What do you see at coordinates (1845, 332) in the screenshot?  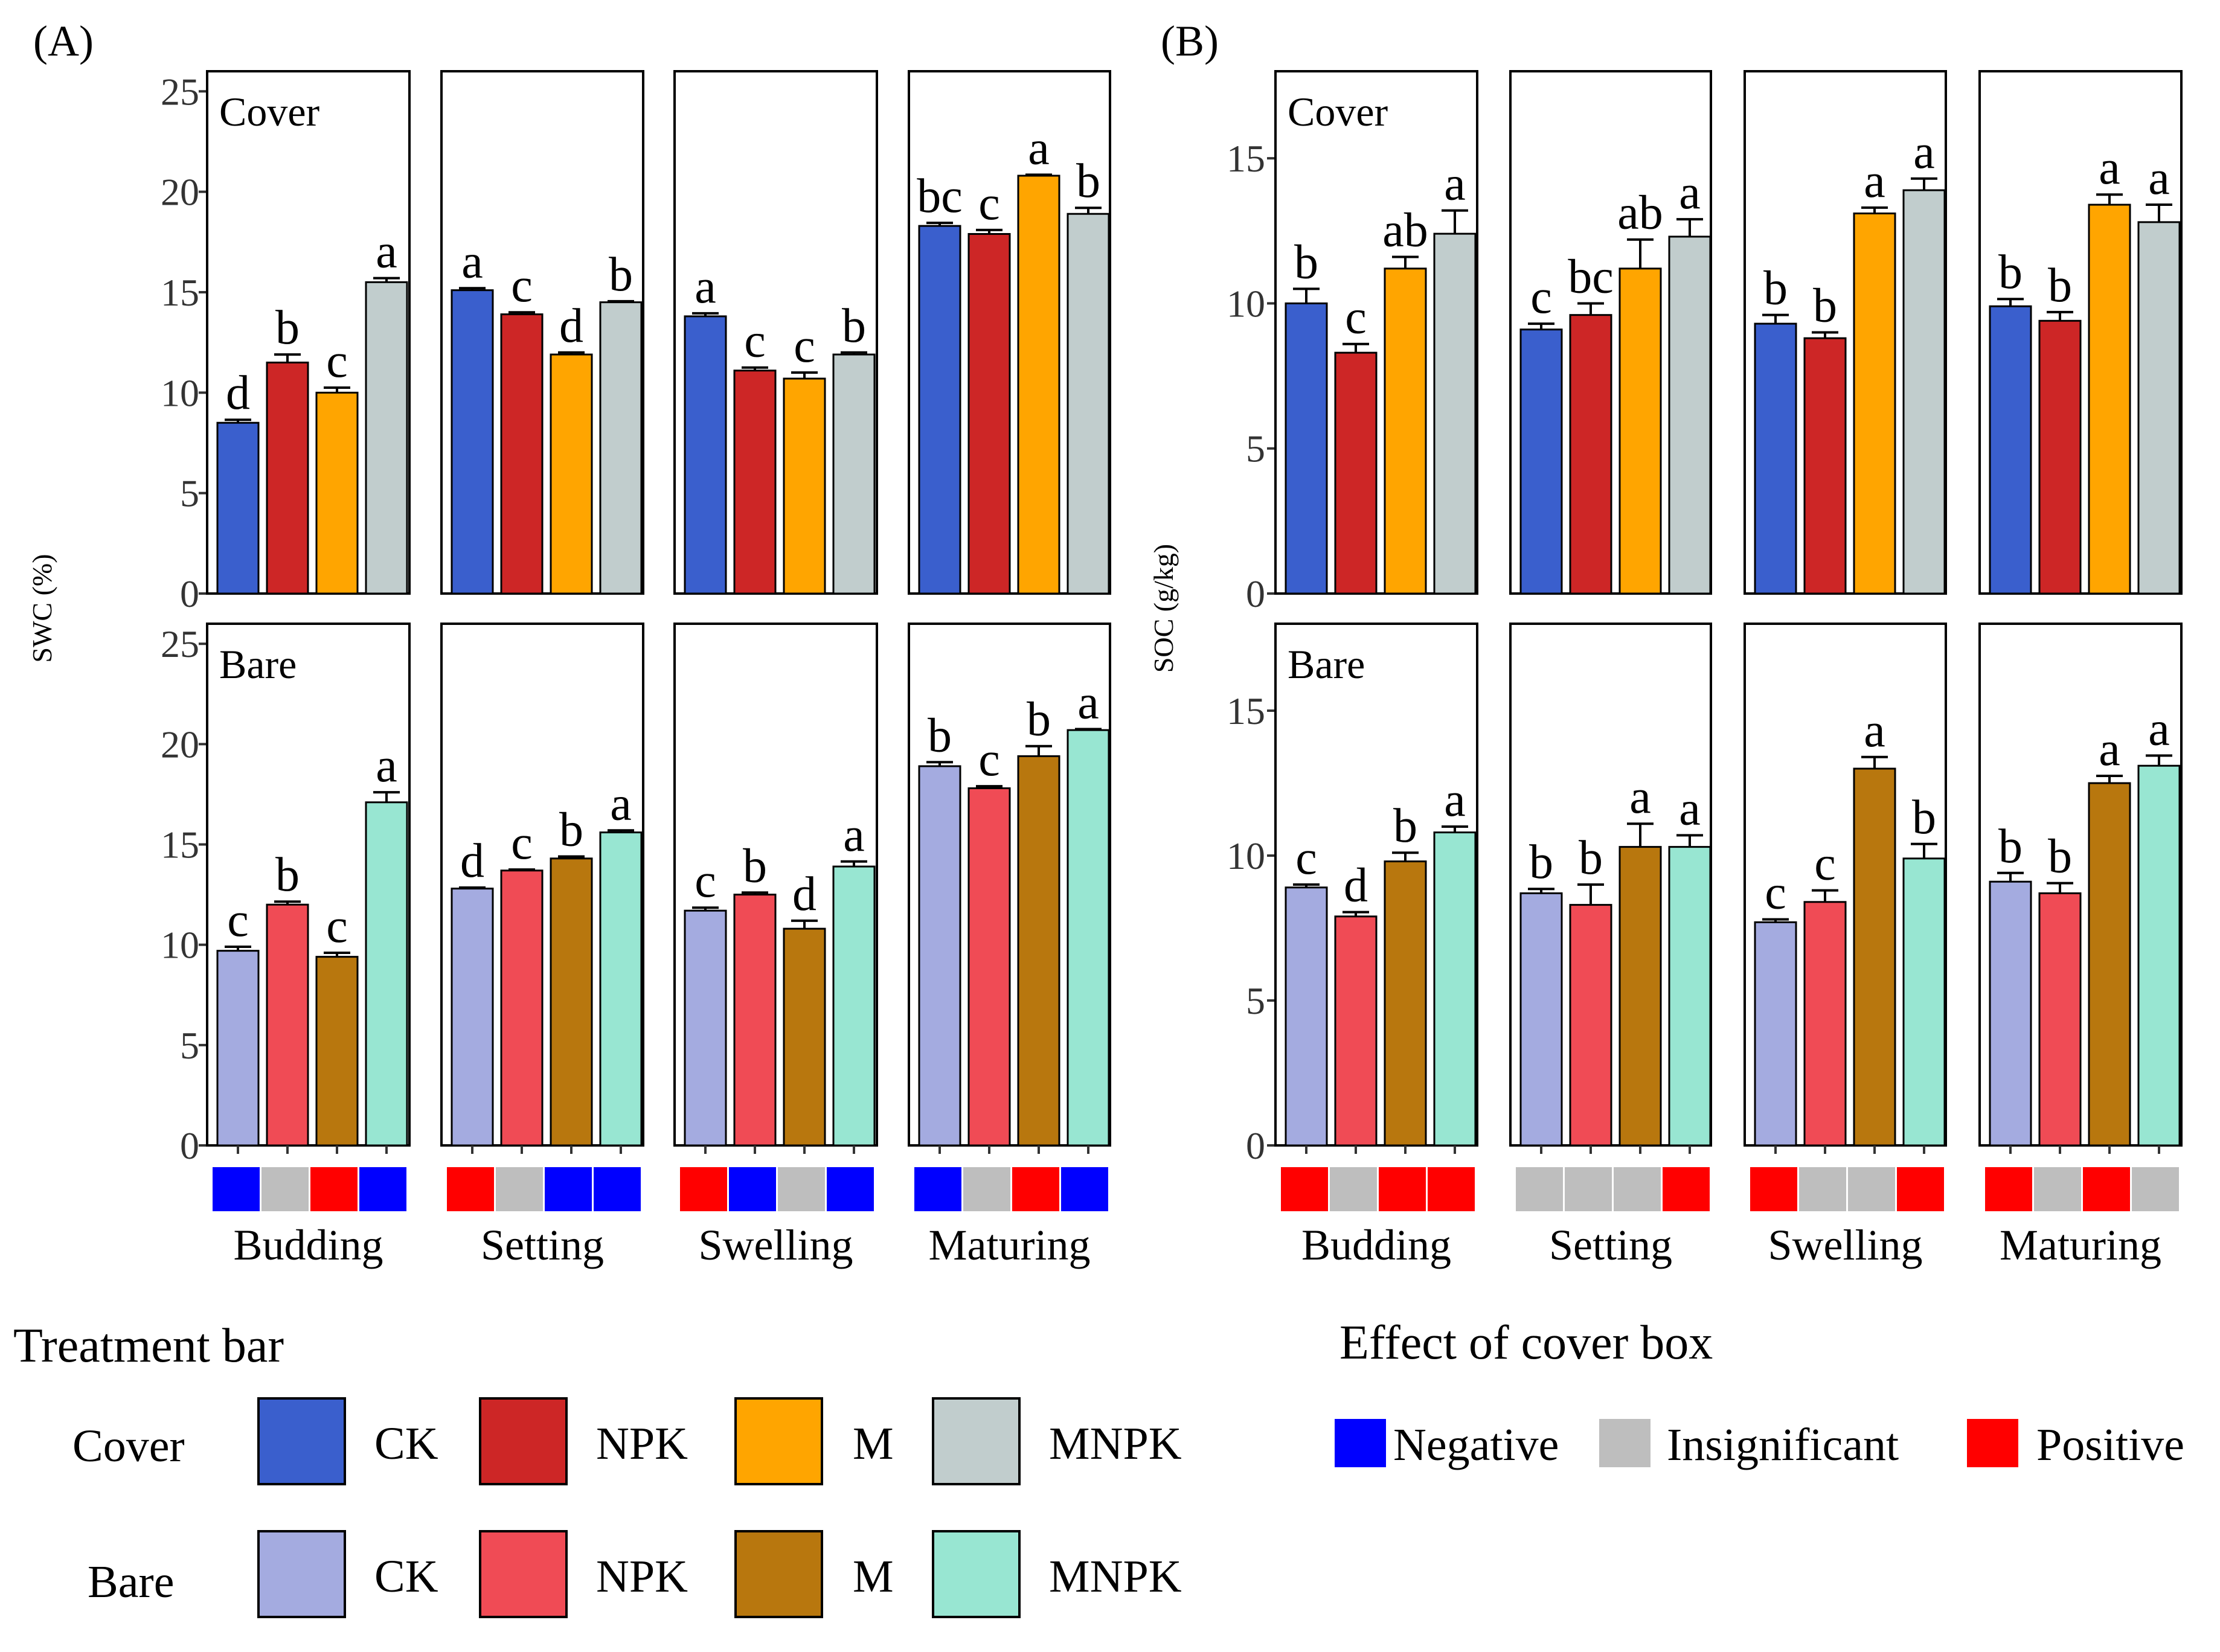 I see `panel-swelling-cover: b b aa` at bounding box center [1845, 332].